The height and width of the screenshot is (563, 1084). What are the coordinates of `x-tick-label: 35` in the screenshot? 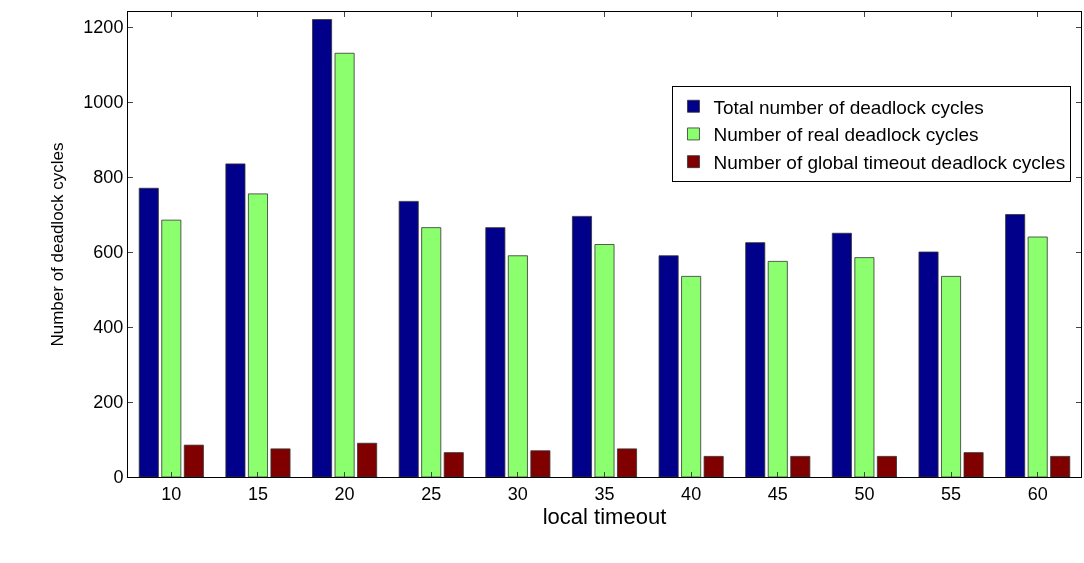 It's located at (604, 493).